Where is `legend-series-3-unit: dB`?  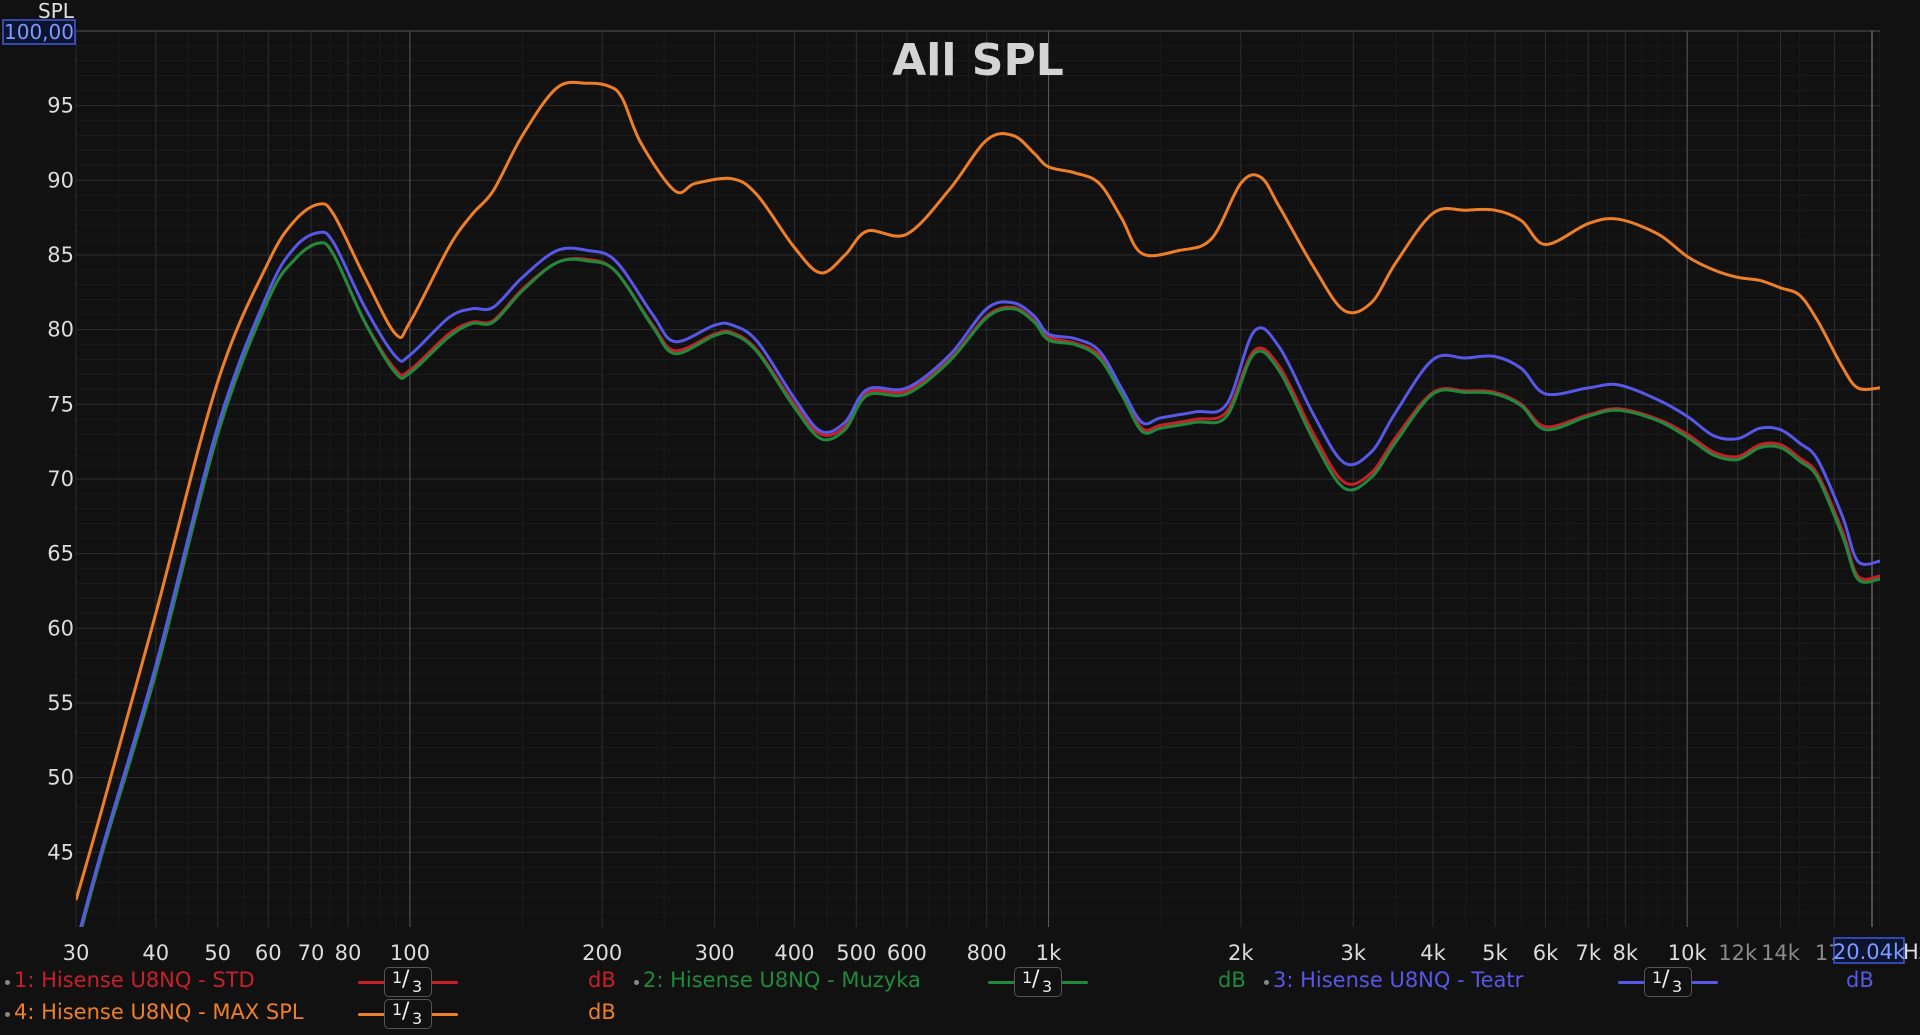 legend-series-3-unit: dB is located at coordinates (1860, 980).